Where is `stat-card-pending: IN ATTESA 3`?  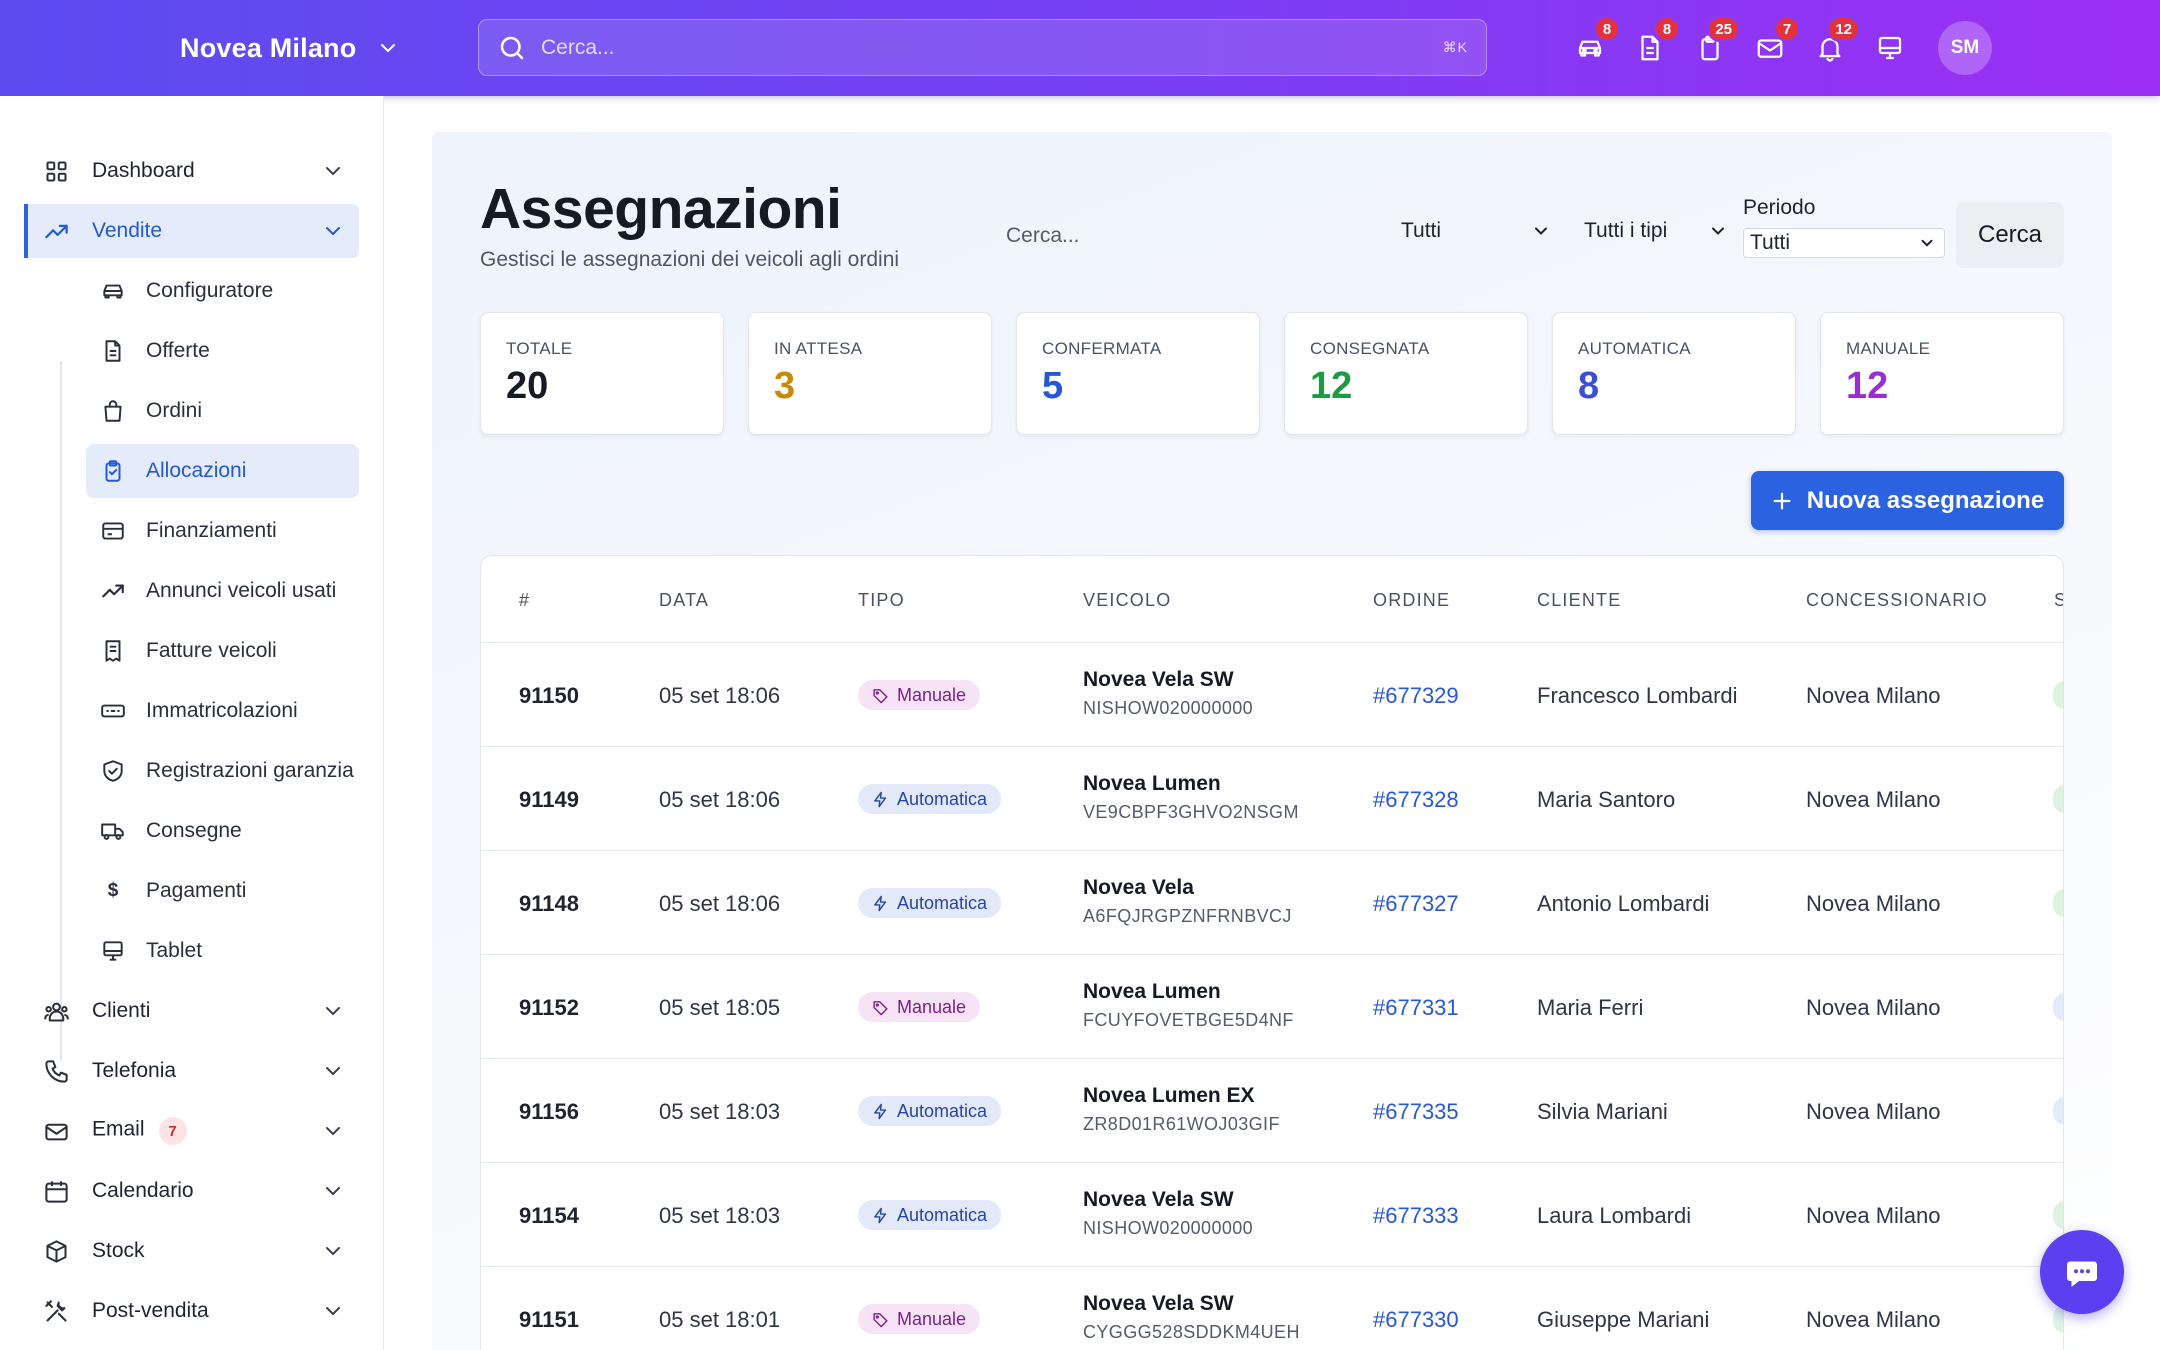
stat-card-pending: IN ATTESA 3 is located at coordinates (870, 373).